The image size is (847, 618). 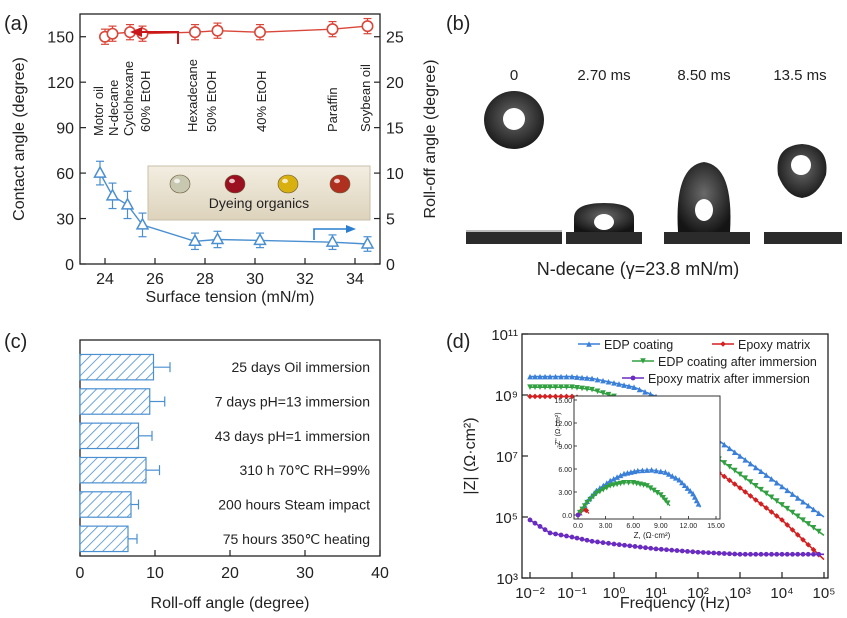 I want to click on contact-angle-point, so click(x=367, y=26).